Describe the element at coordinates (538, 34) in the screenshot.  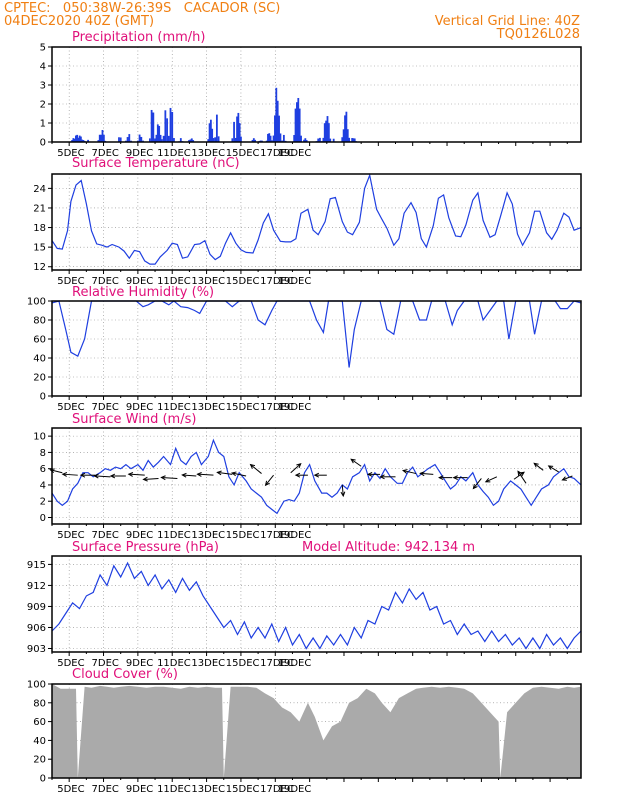
I see `header-model: TQ0126L028` at that location.